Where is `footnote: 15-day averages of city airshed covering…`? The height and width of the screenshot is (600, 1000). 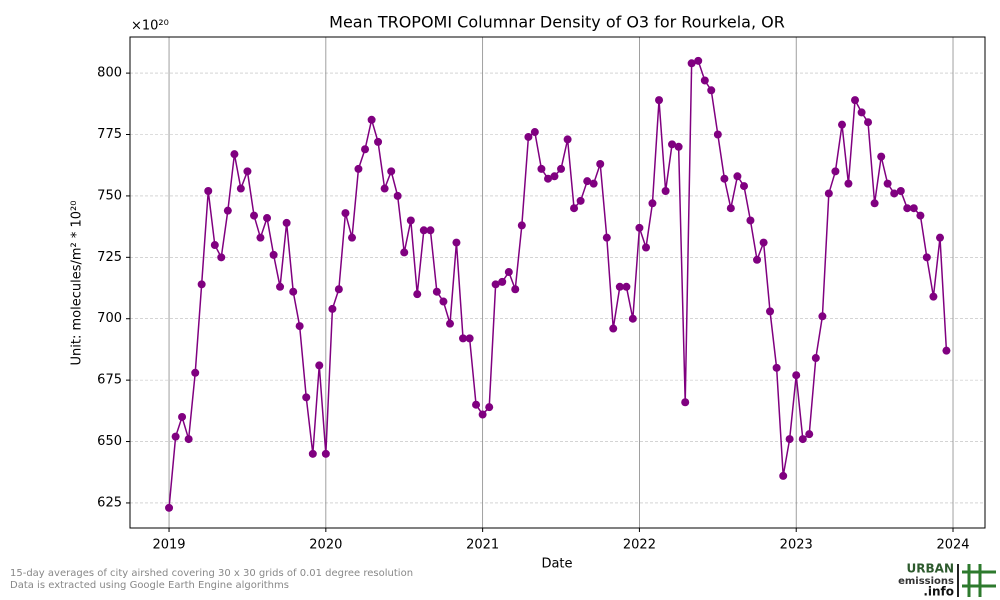 footnote: 15-day averages of city airshed covering… is located at coordinates (211, 573).